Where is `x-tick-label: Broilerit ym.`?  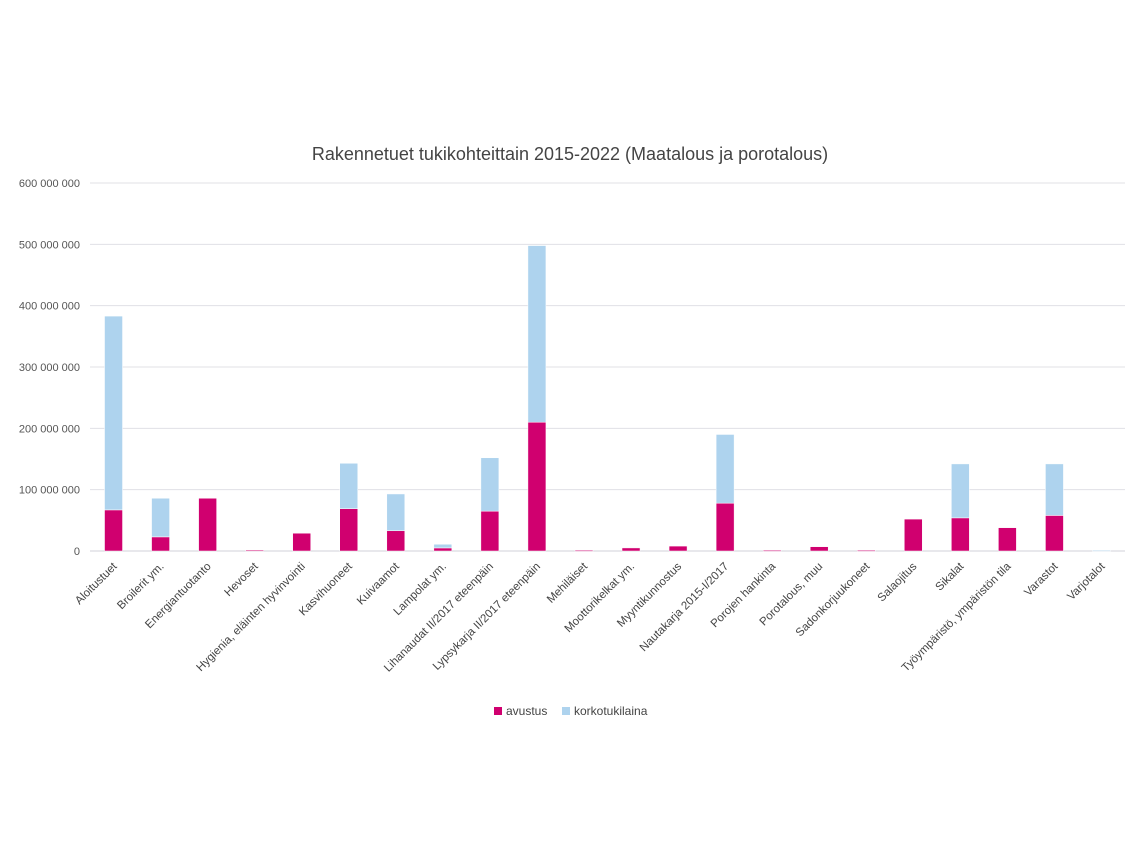 x-tick-label: Broilerit ym. is located at coordinates (140, 586).